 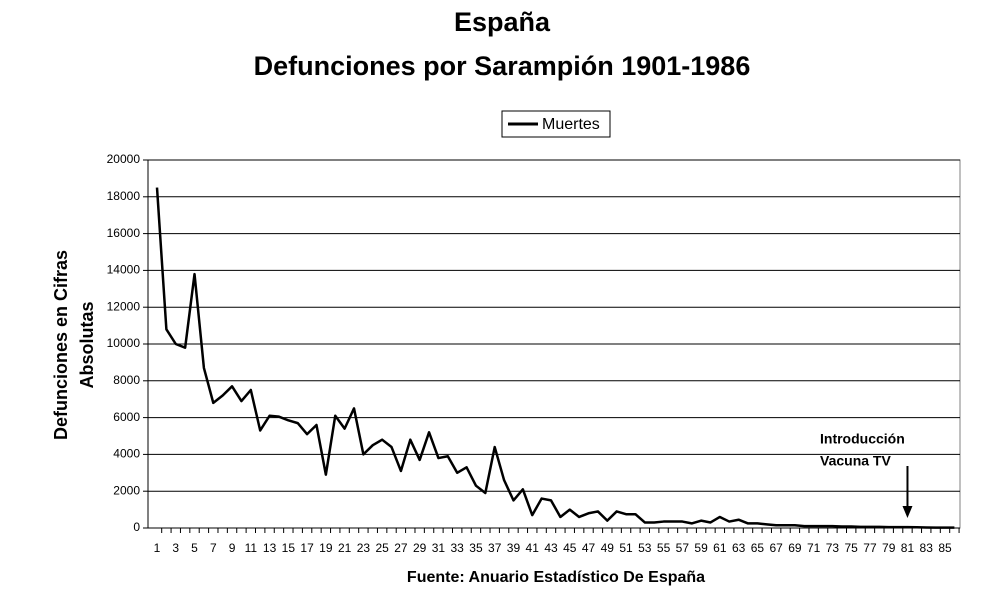 What do you see at coordinates (289, 548) in the screenshot?
I see `x-tick-label: 15` at bounding box center [289, 548].